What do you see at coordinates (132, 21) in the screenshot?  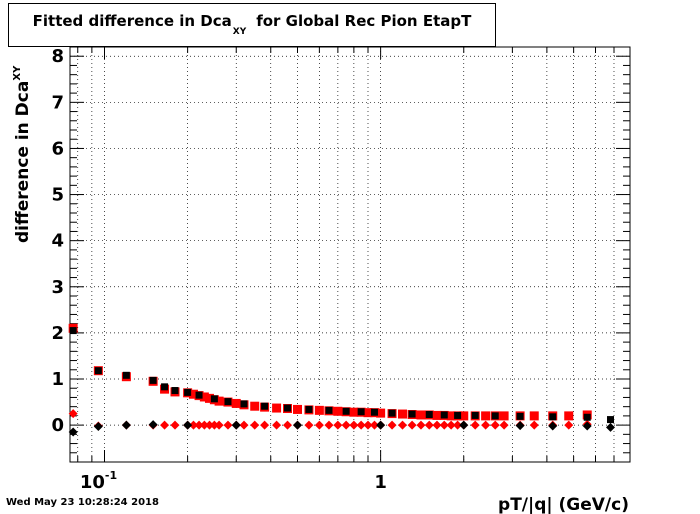 I see `title-main: Fitted difference in Dca` at bounding box center [132, 21].